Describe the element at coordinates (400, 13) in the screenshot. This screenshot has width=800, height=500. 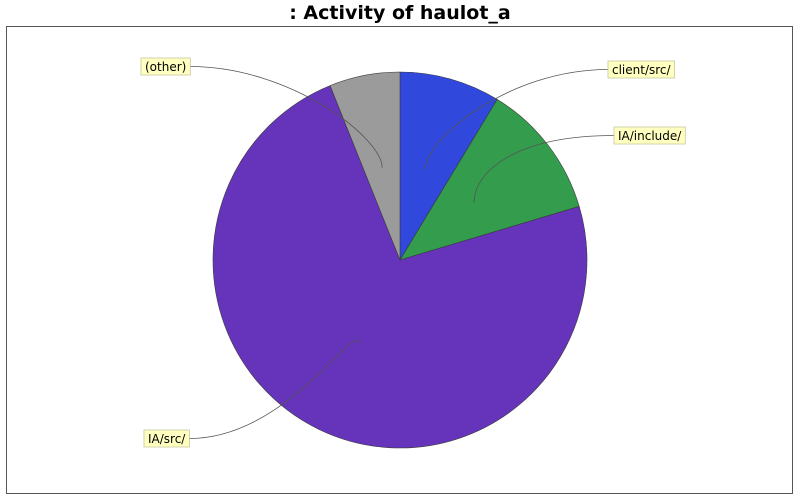
I see `chart-title: : Activity of haulot_a` at that location.